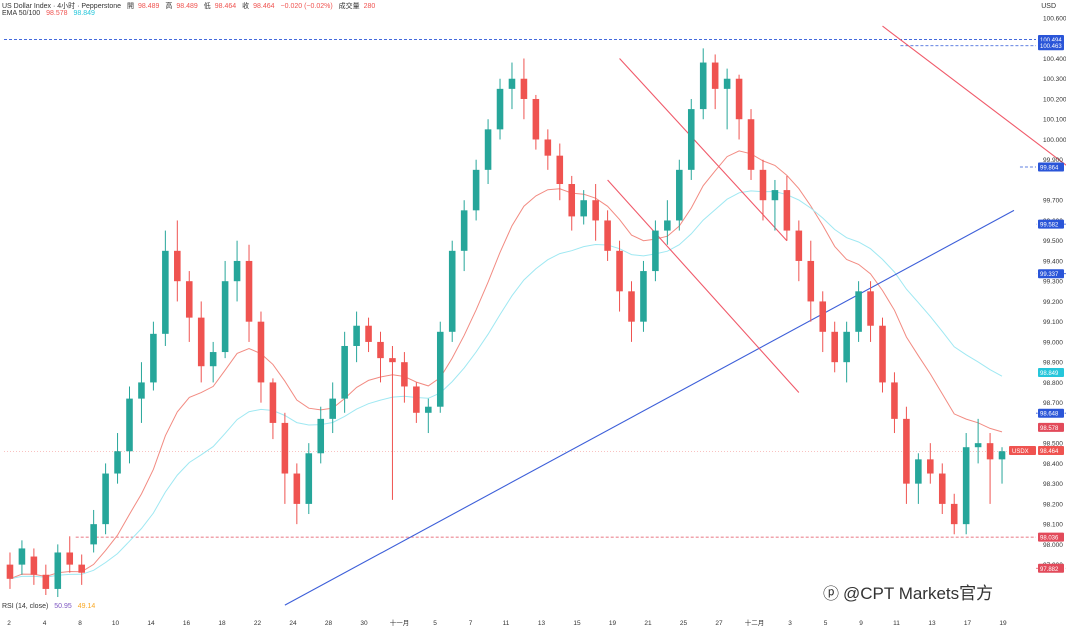 This screenshot has width=1066, height=631. Describe the element at coordinates (1054, 140) in the screenshot. I see `y-tick-label: 100.000` at that location.